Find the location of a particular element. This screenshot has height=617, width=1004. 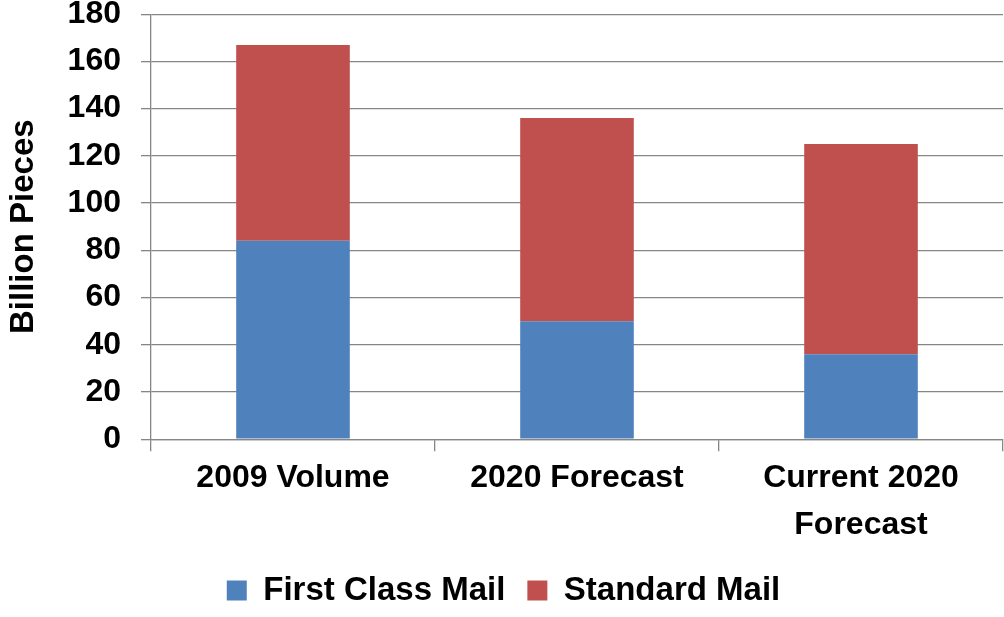

x-tick-label: Current 2020 Forecast is located at coordinates (861, 499).